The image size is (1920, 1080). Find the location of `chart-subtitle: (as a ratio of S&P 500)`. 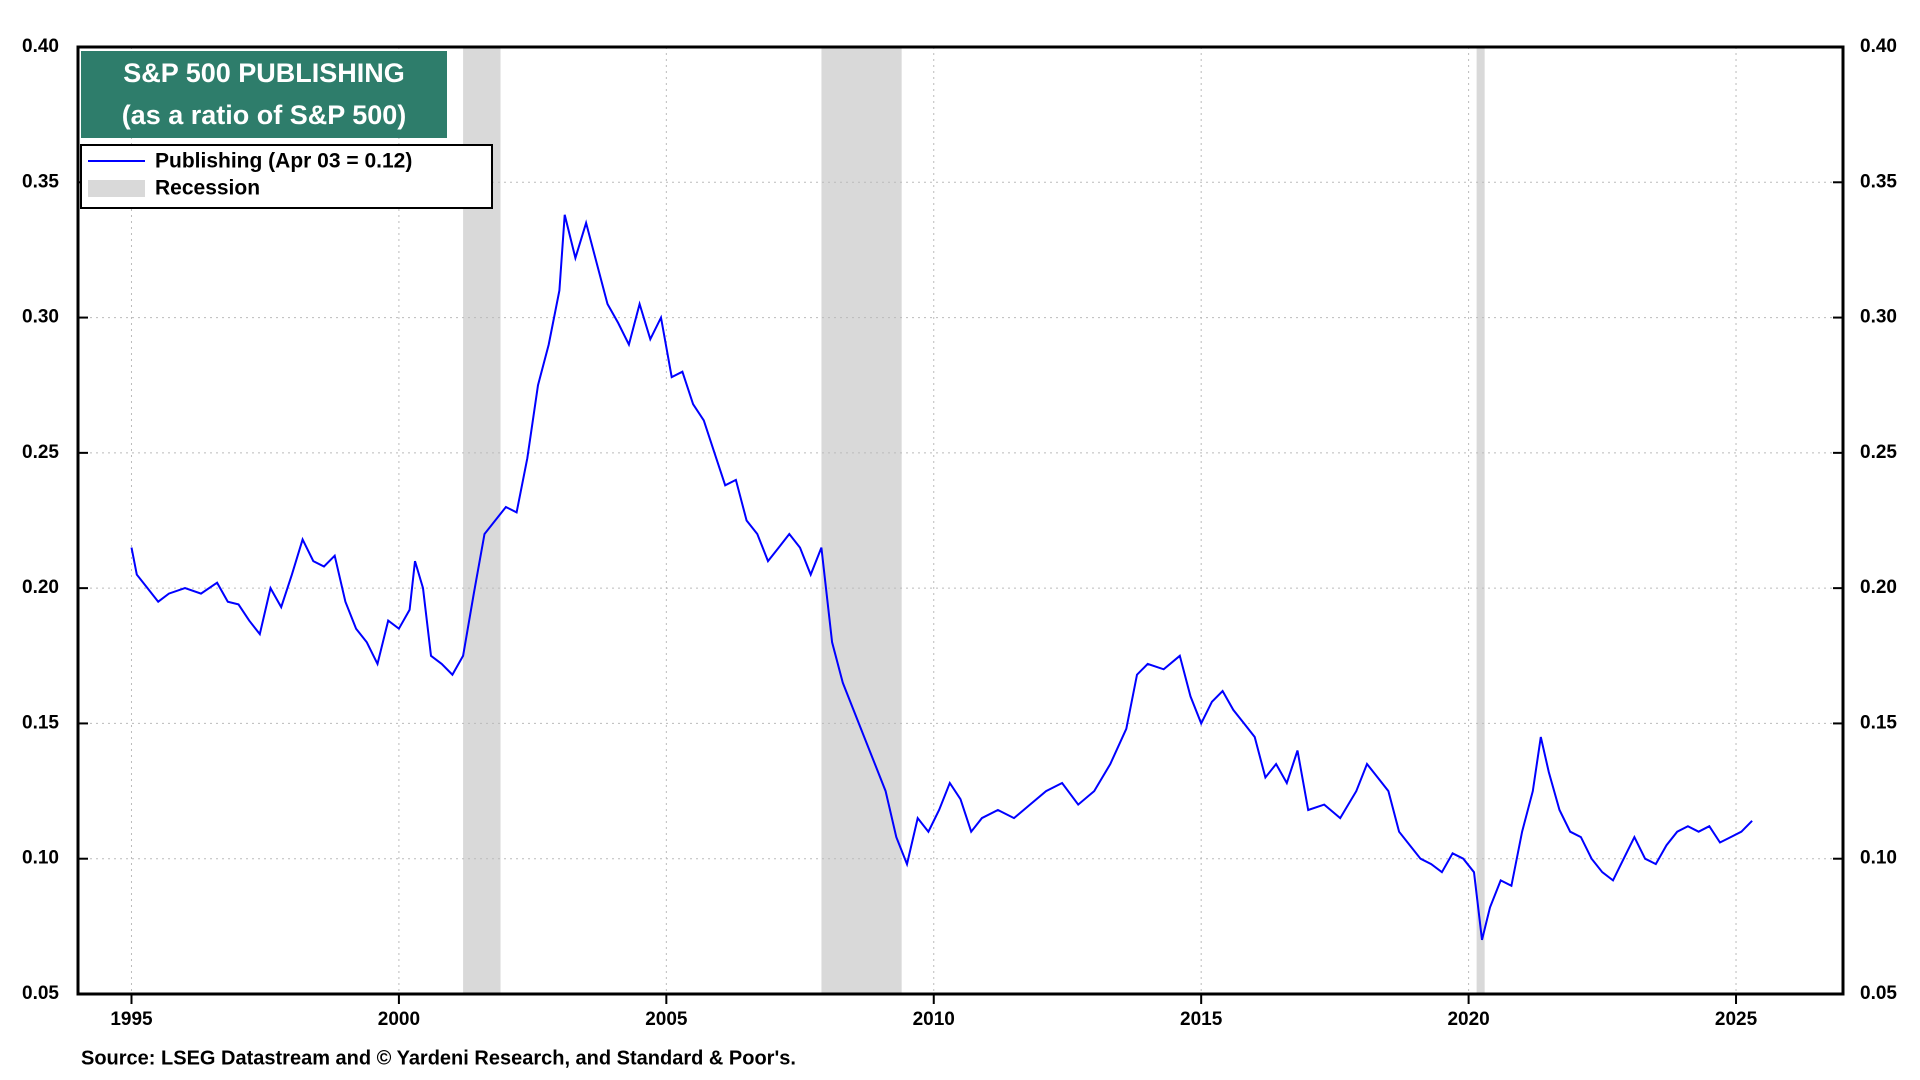

chart-subtitle: (as a ratio of S&P 500) is located at coordinates (264, 115).